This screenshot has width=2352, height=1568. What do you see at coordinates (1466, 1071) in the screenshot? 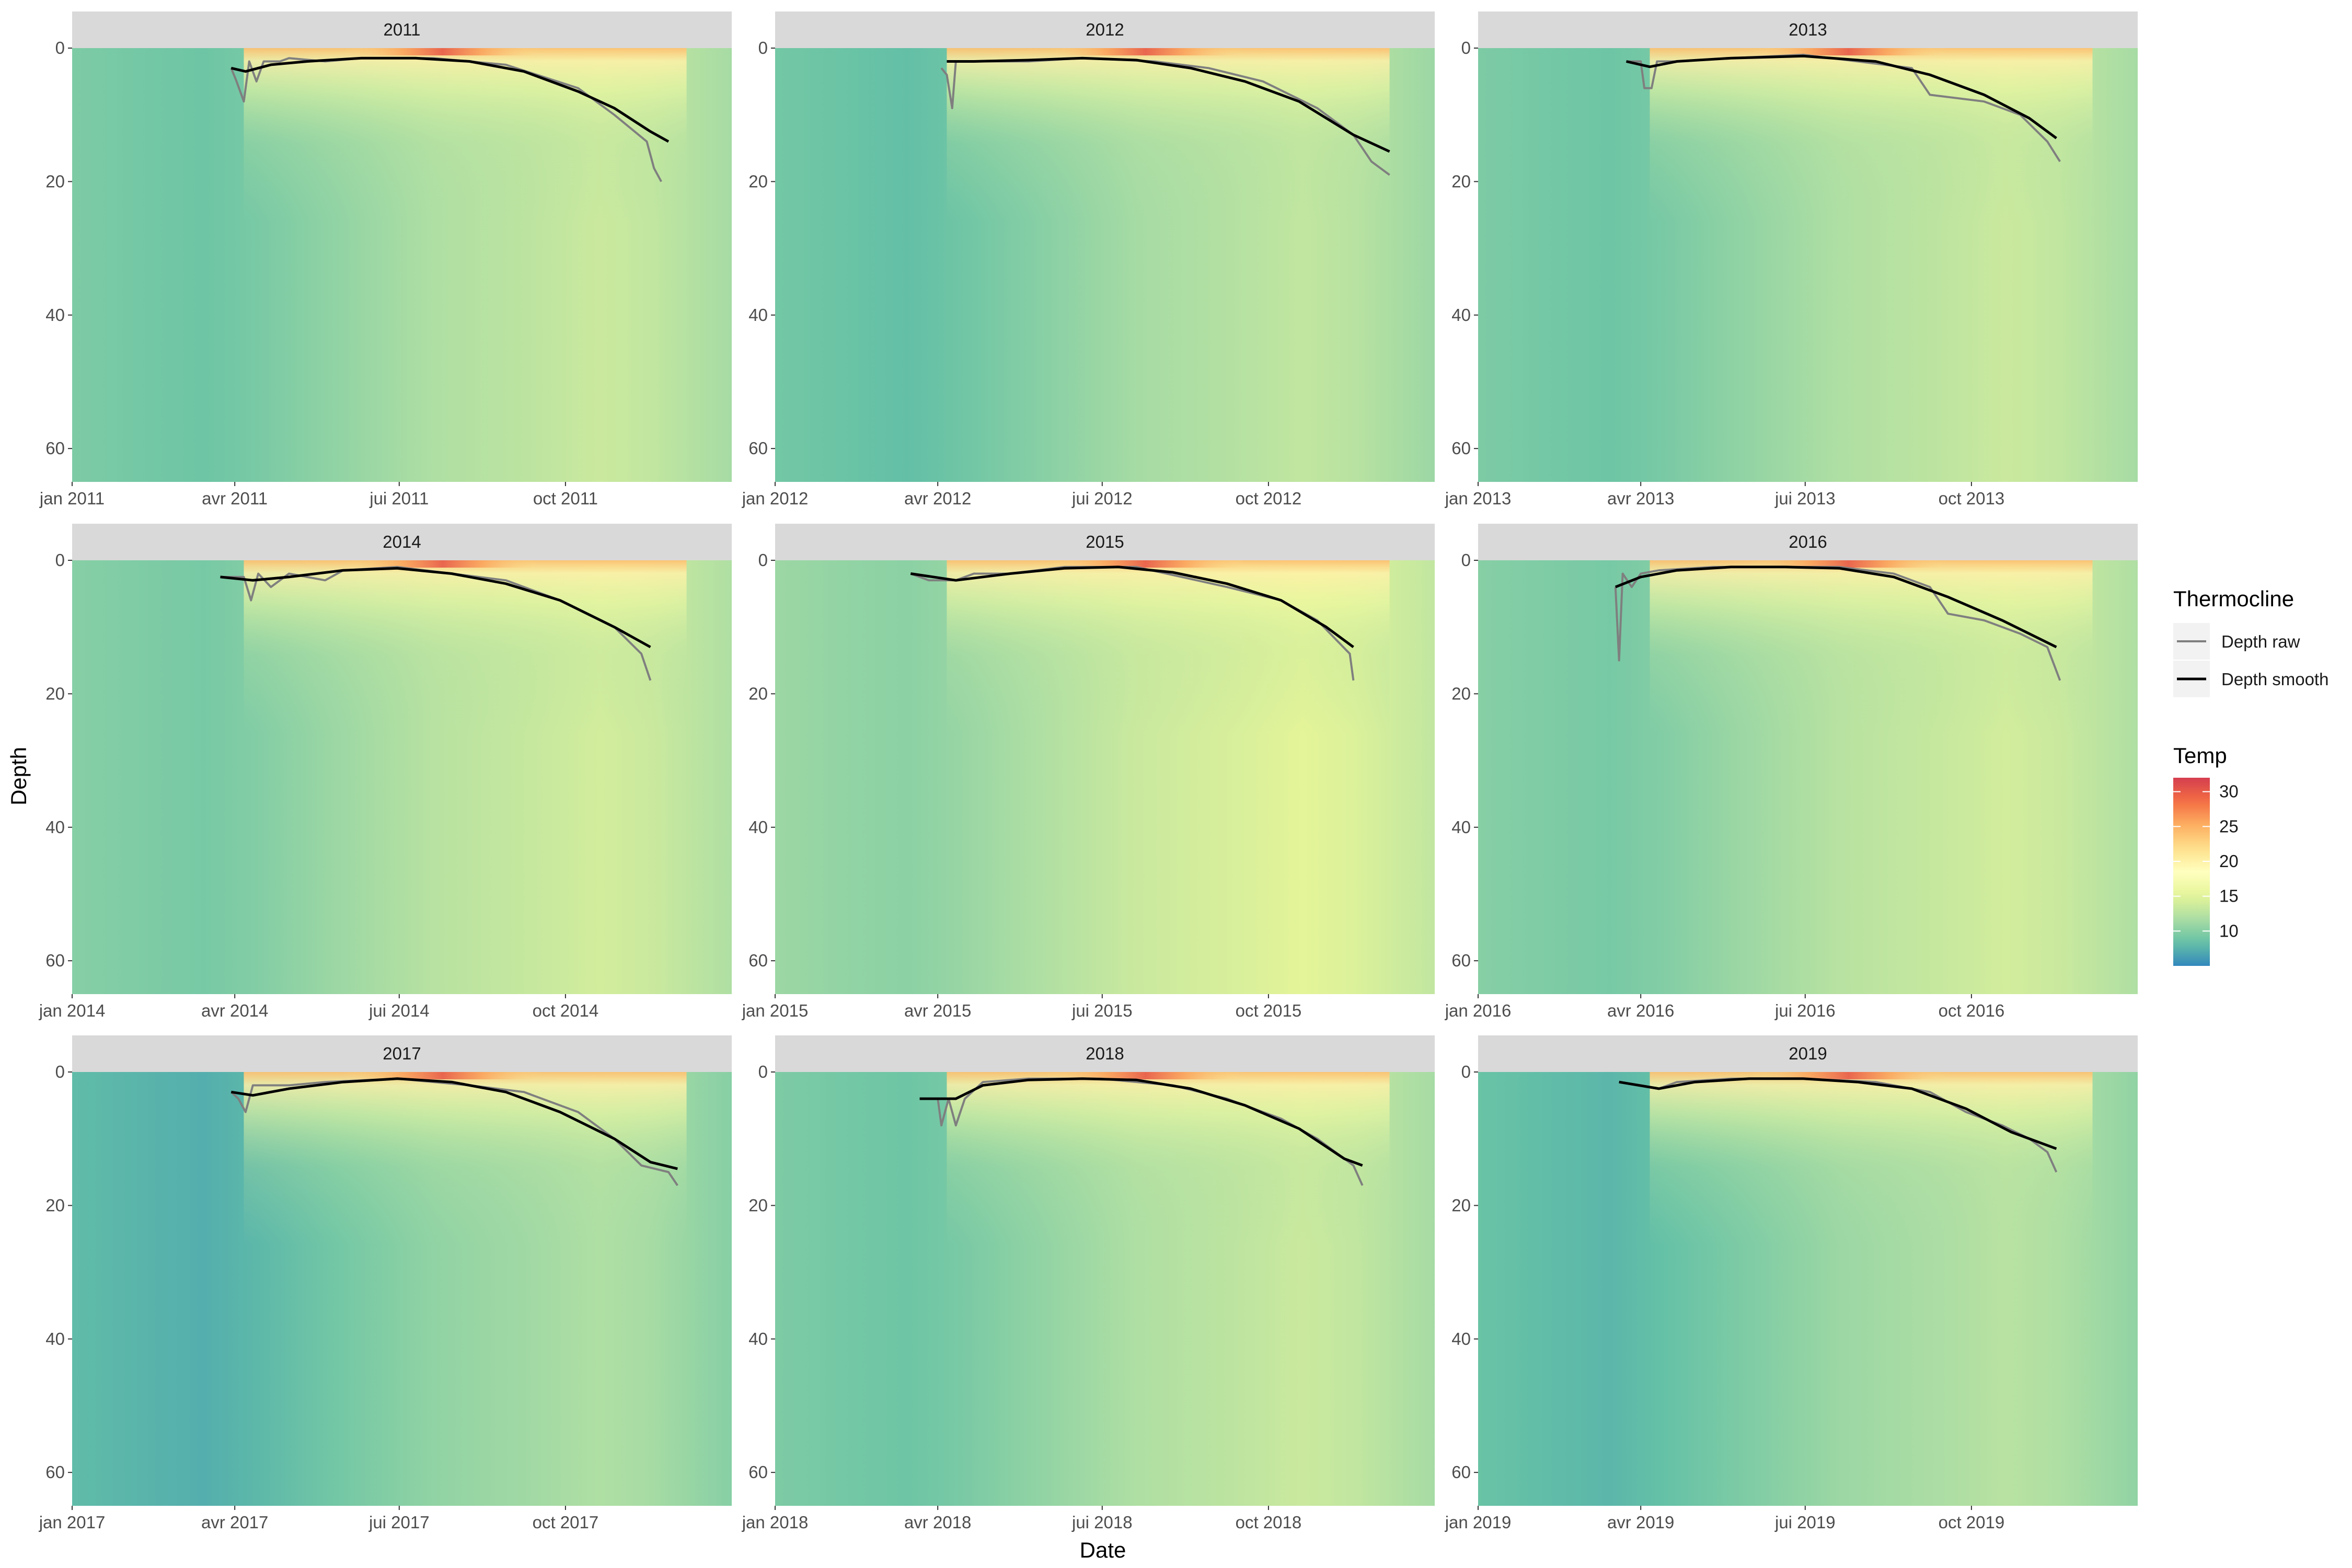
I see `y-tick-label-2019-0: 0` at bounding box center [1466, 1071].